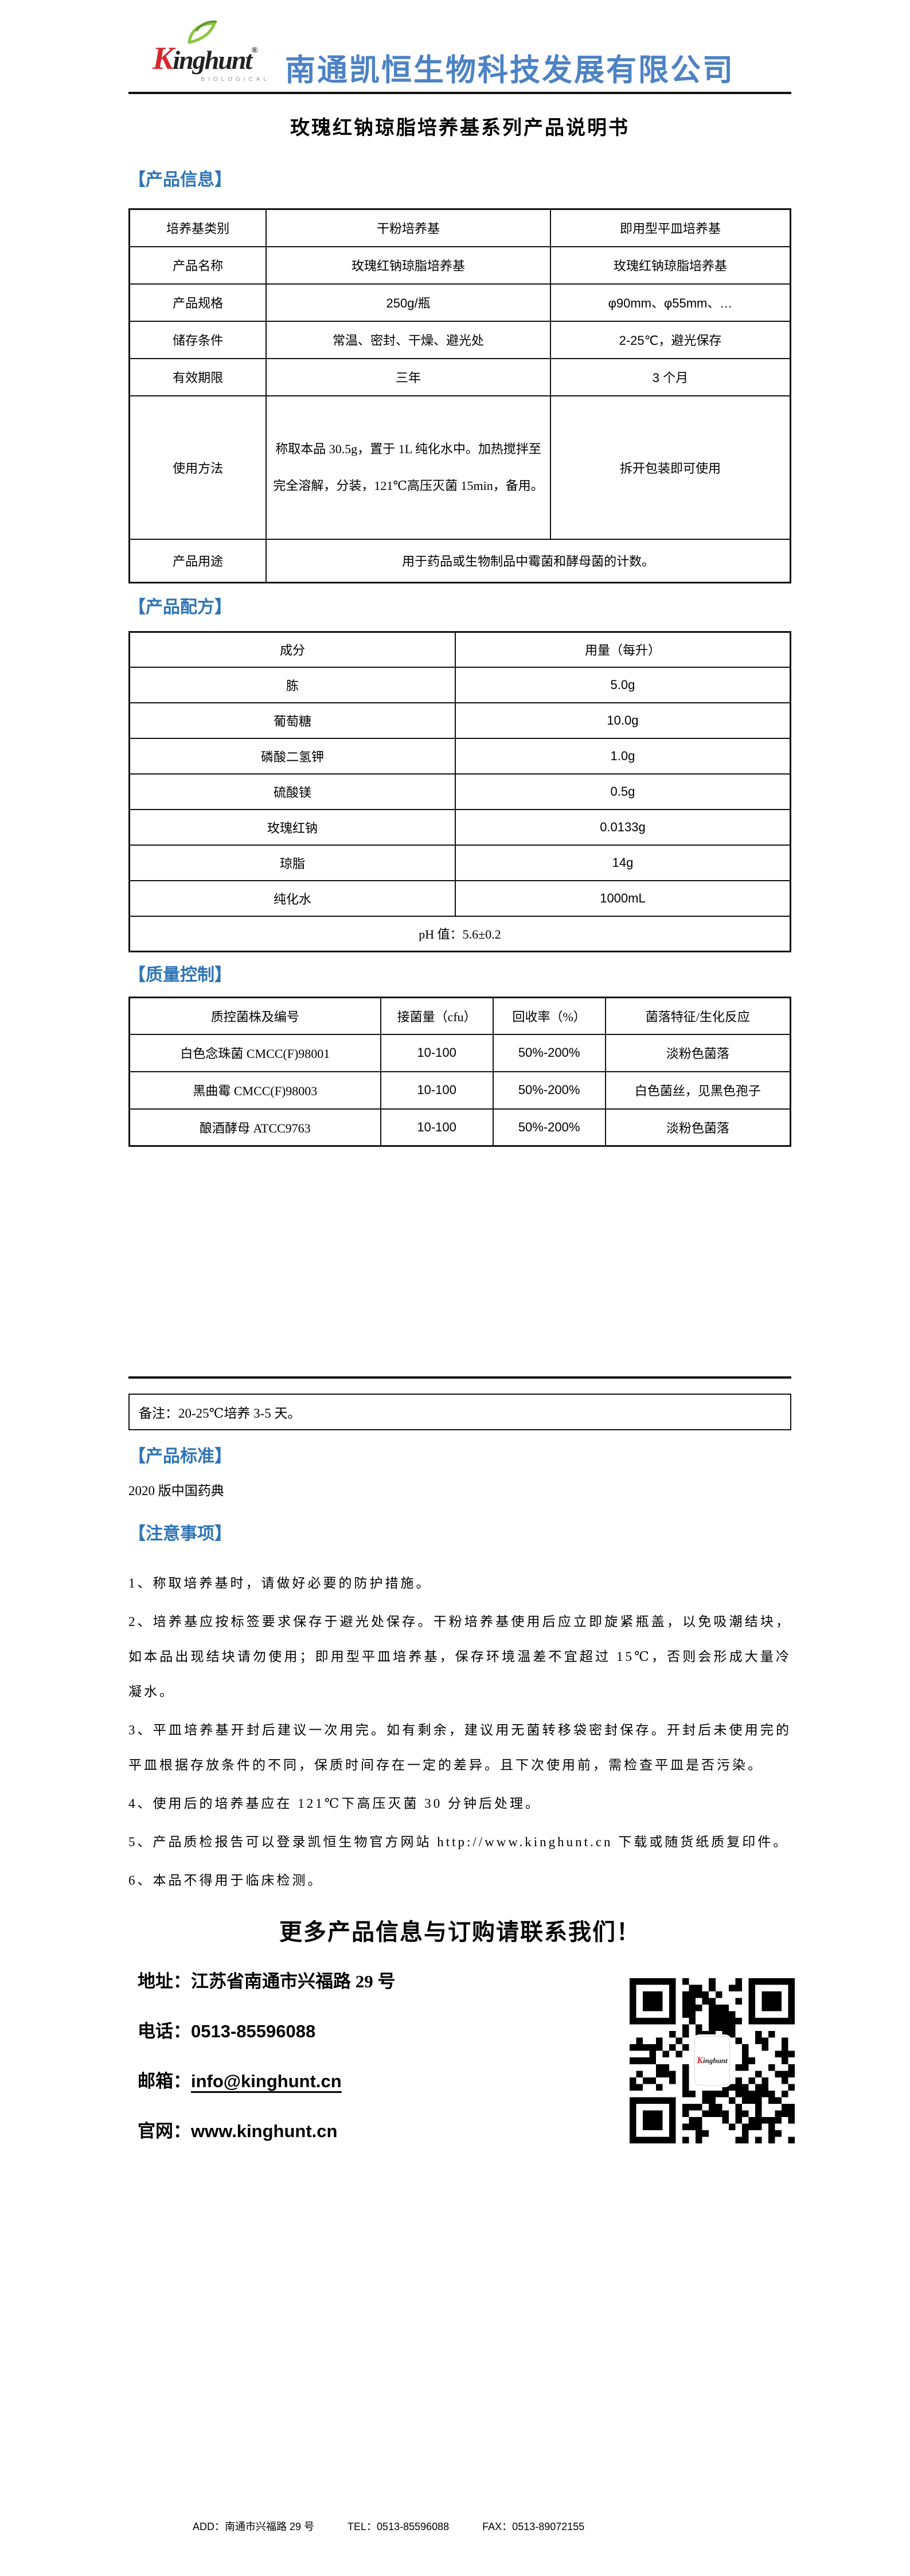 Image resolution: width=910 pixels, height=2576 pixels. Describe the element at coordinates (670, 339) in the screenshot. I see `table-cell: 2-25℃，避光保存` at that location.